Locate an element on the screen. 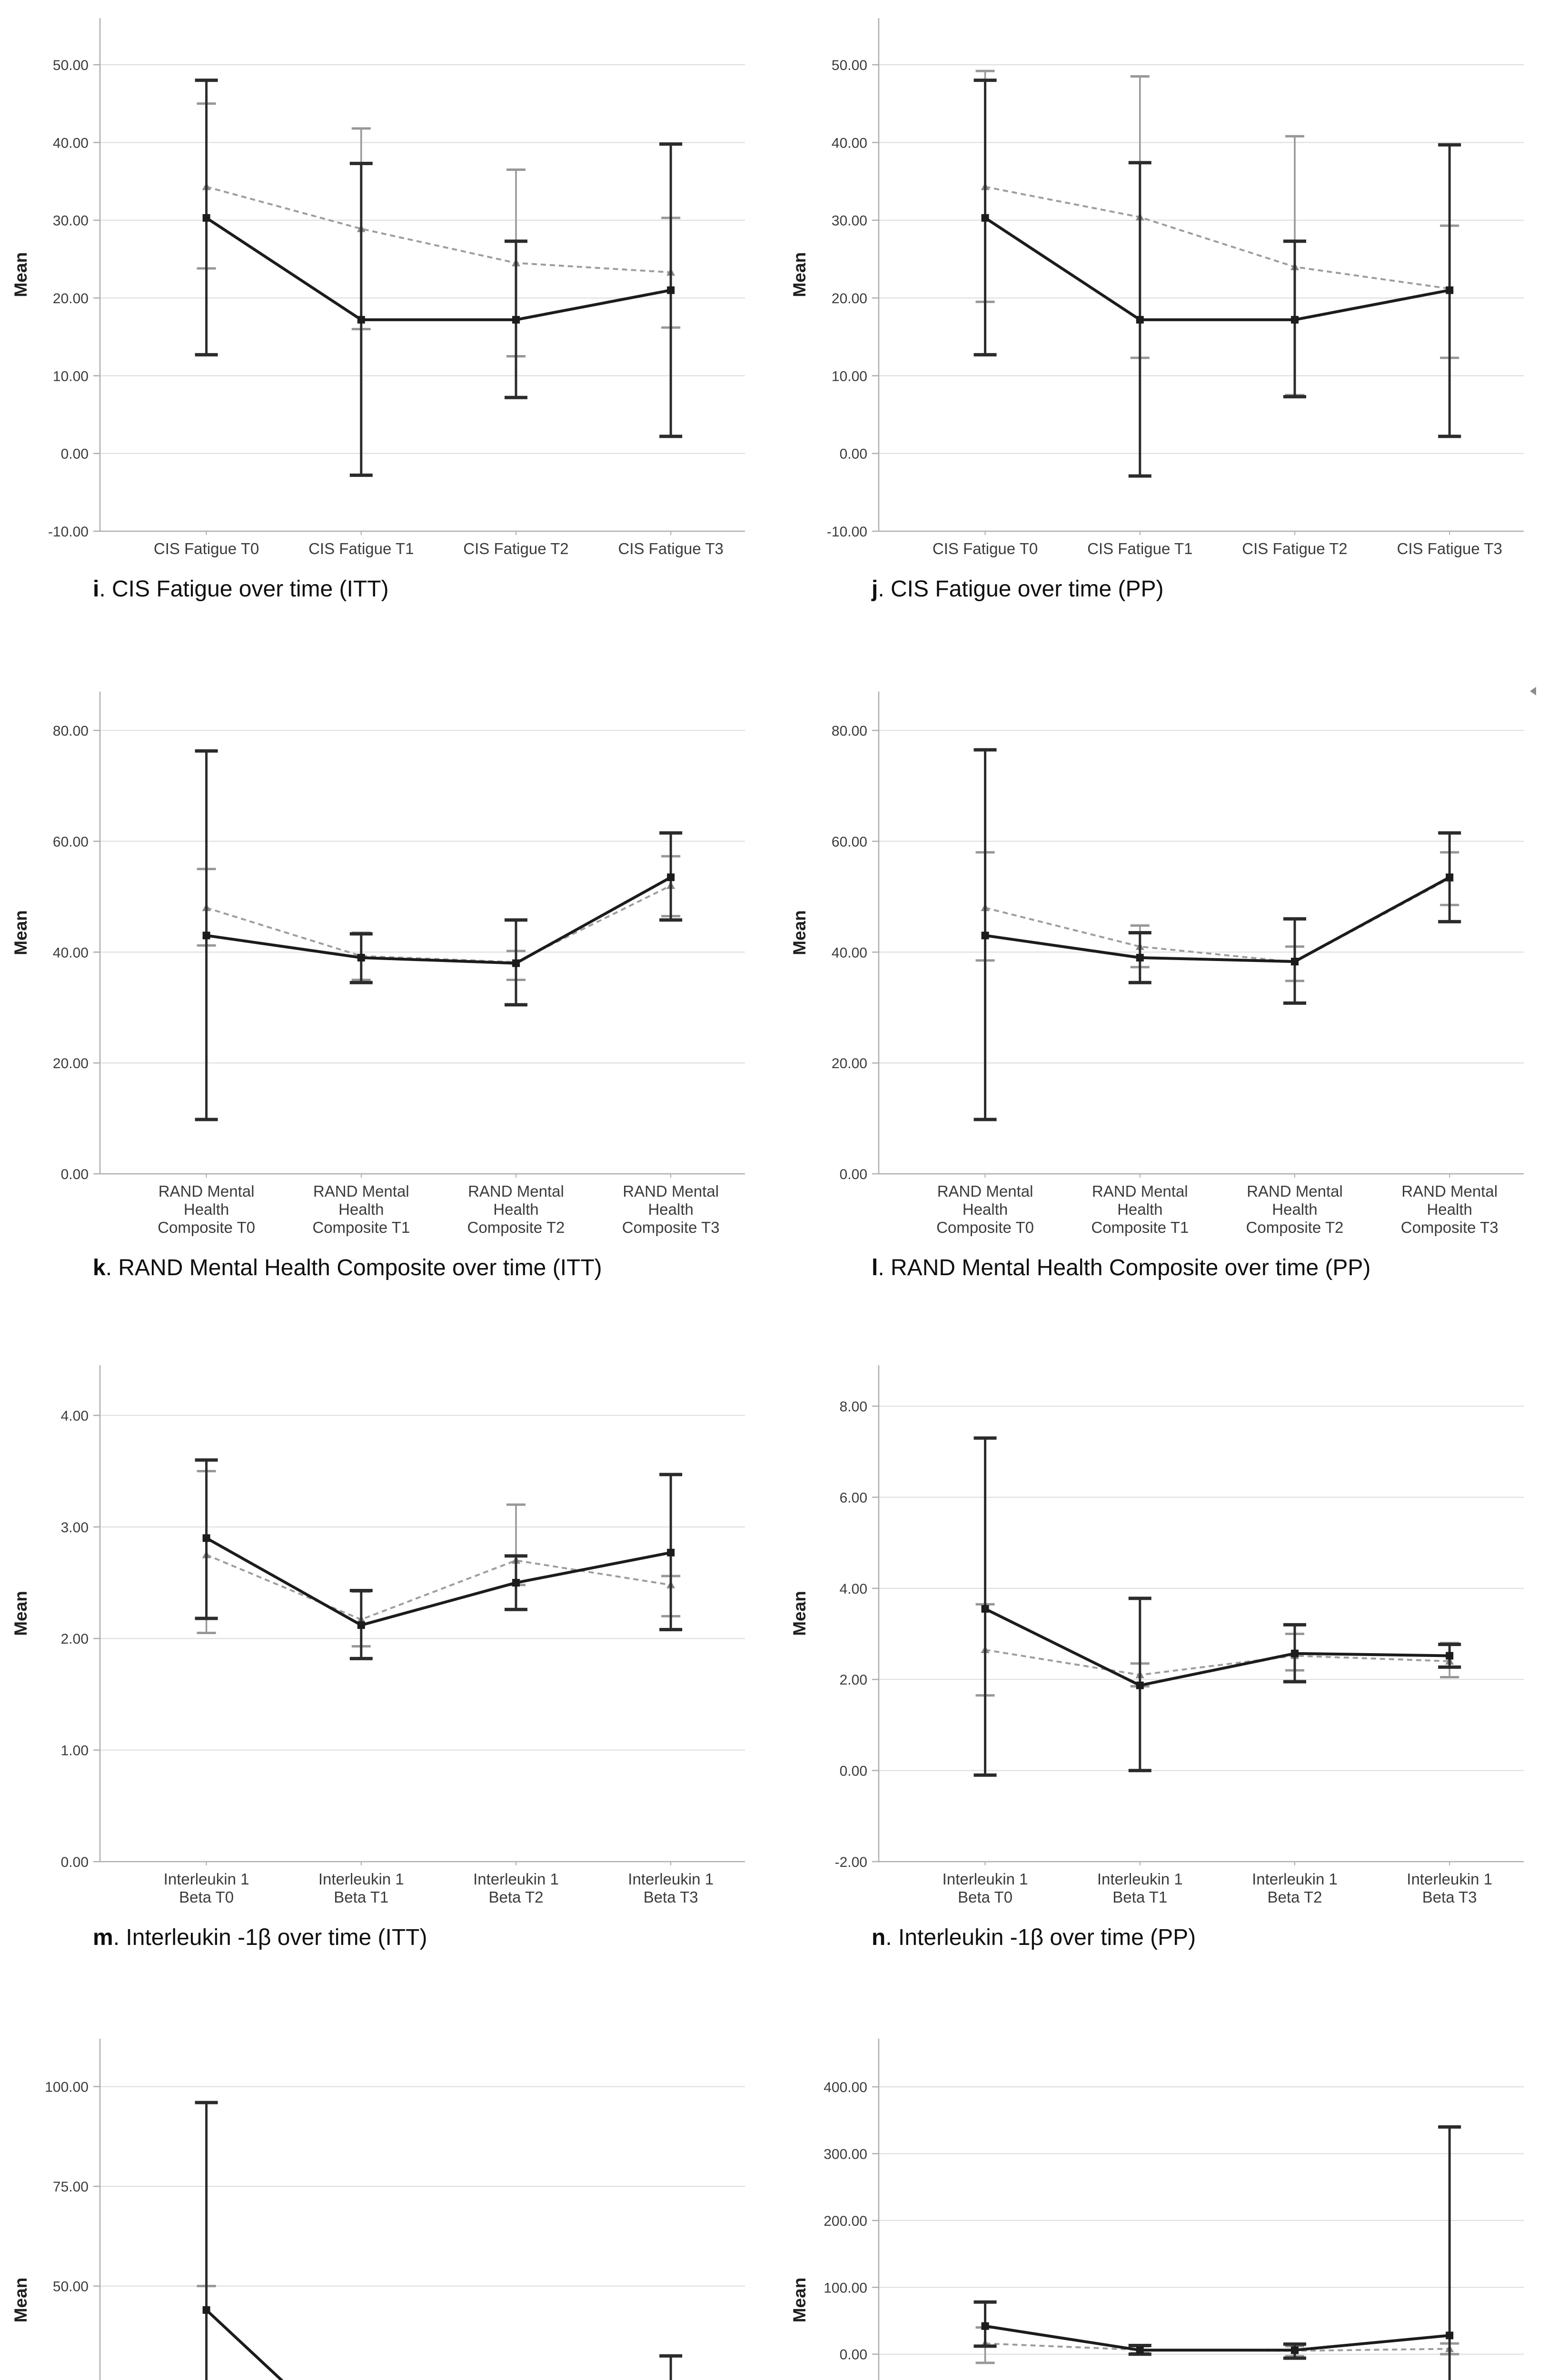 The width and height of the screenshot is (1558, 2380). caption-title: Interleukin -1β over time (ITT) is located at coordinates (276, 1937).